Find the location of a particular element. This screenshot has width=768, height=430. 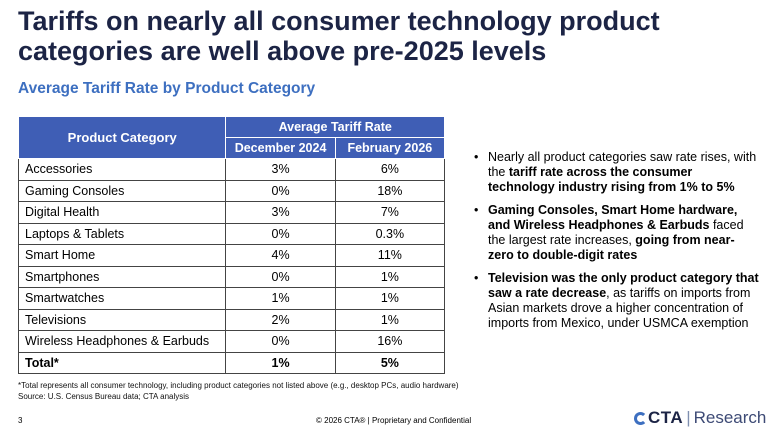

cell-december-2024: 4% is located at coordinates (280, 255).